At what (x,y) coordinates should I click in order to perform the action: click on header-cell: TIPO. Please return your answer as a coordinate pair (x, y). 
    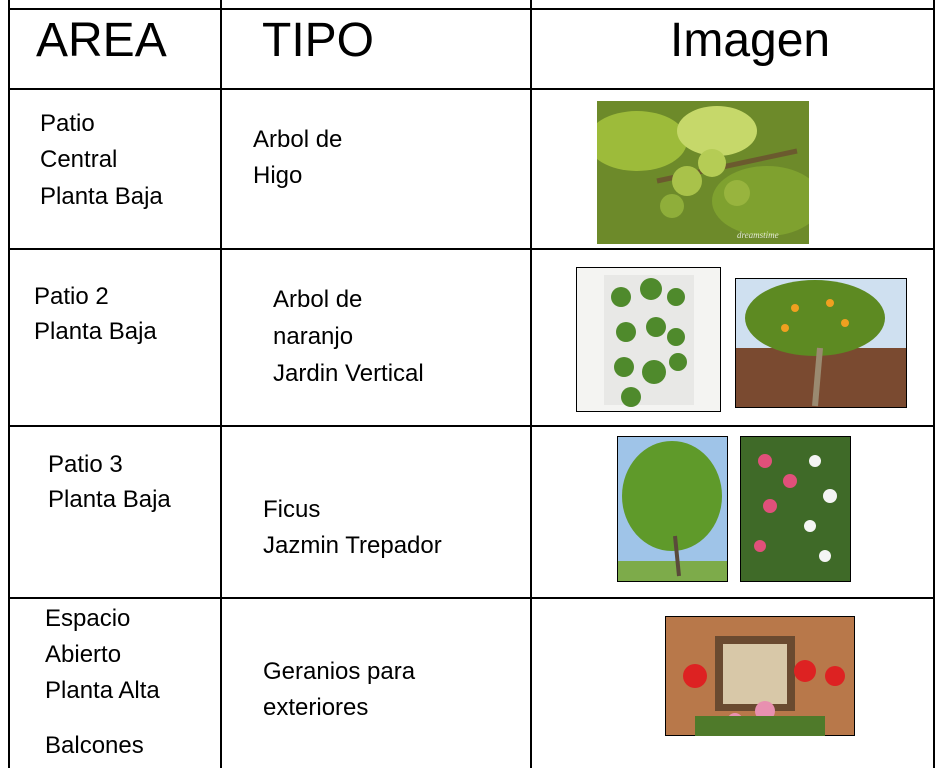
    Looking at the image, I should click on (318, 40).